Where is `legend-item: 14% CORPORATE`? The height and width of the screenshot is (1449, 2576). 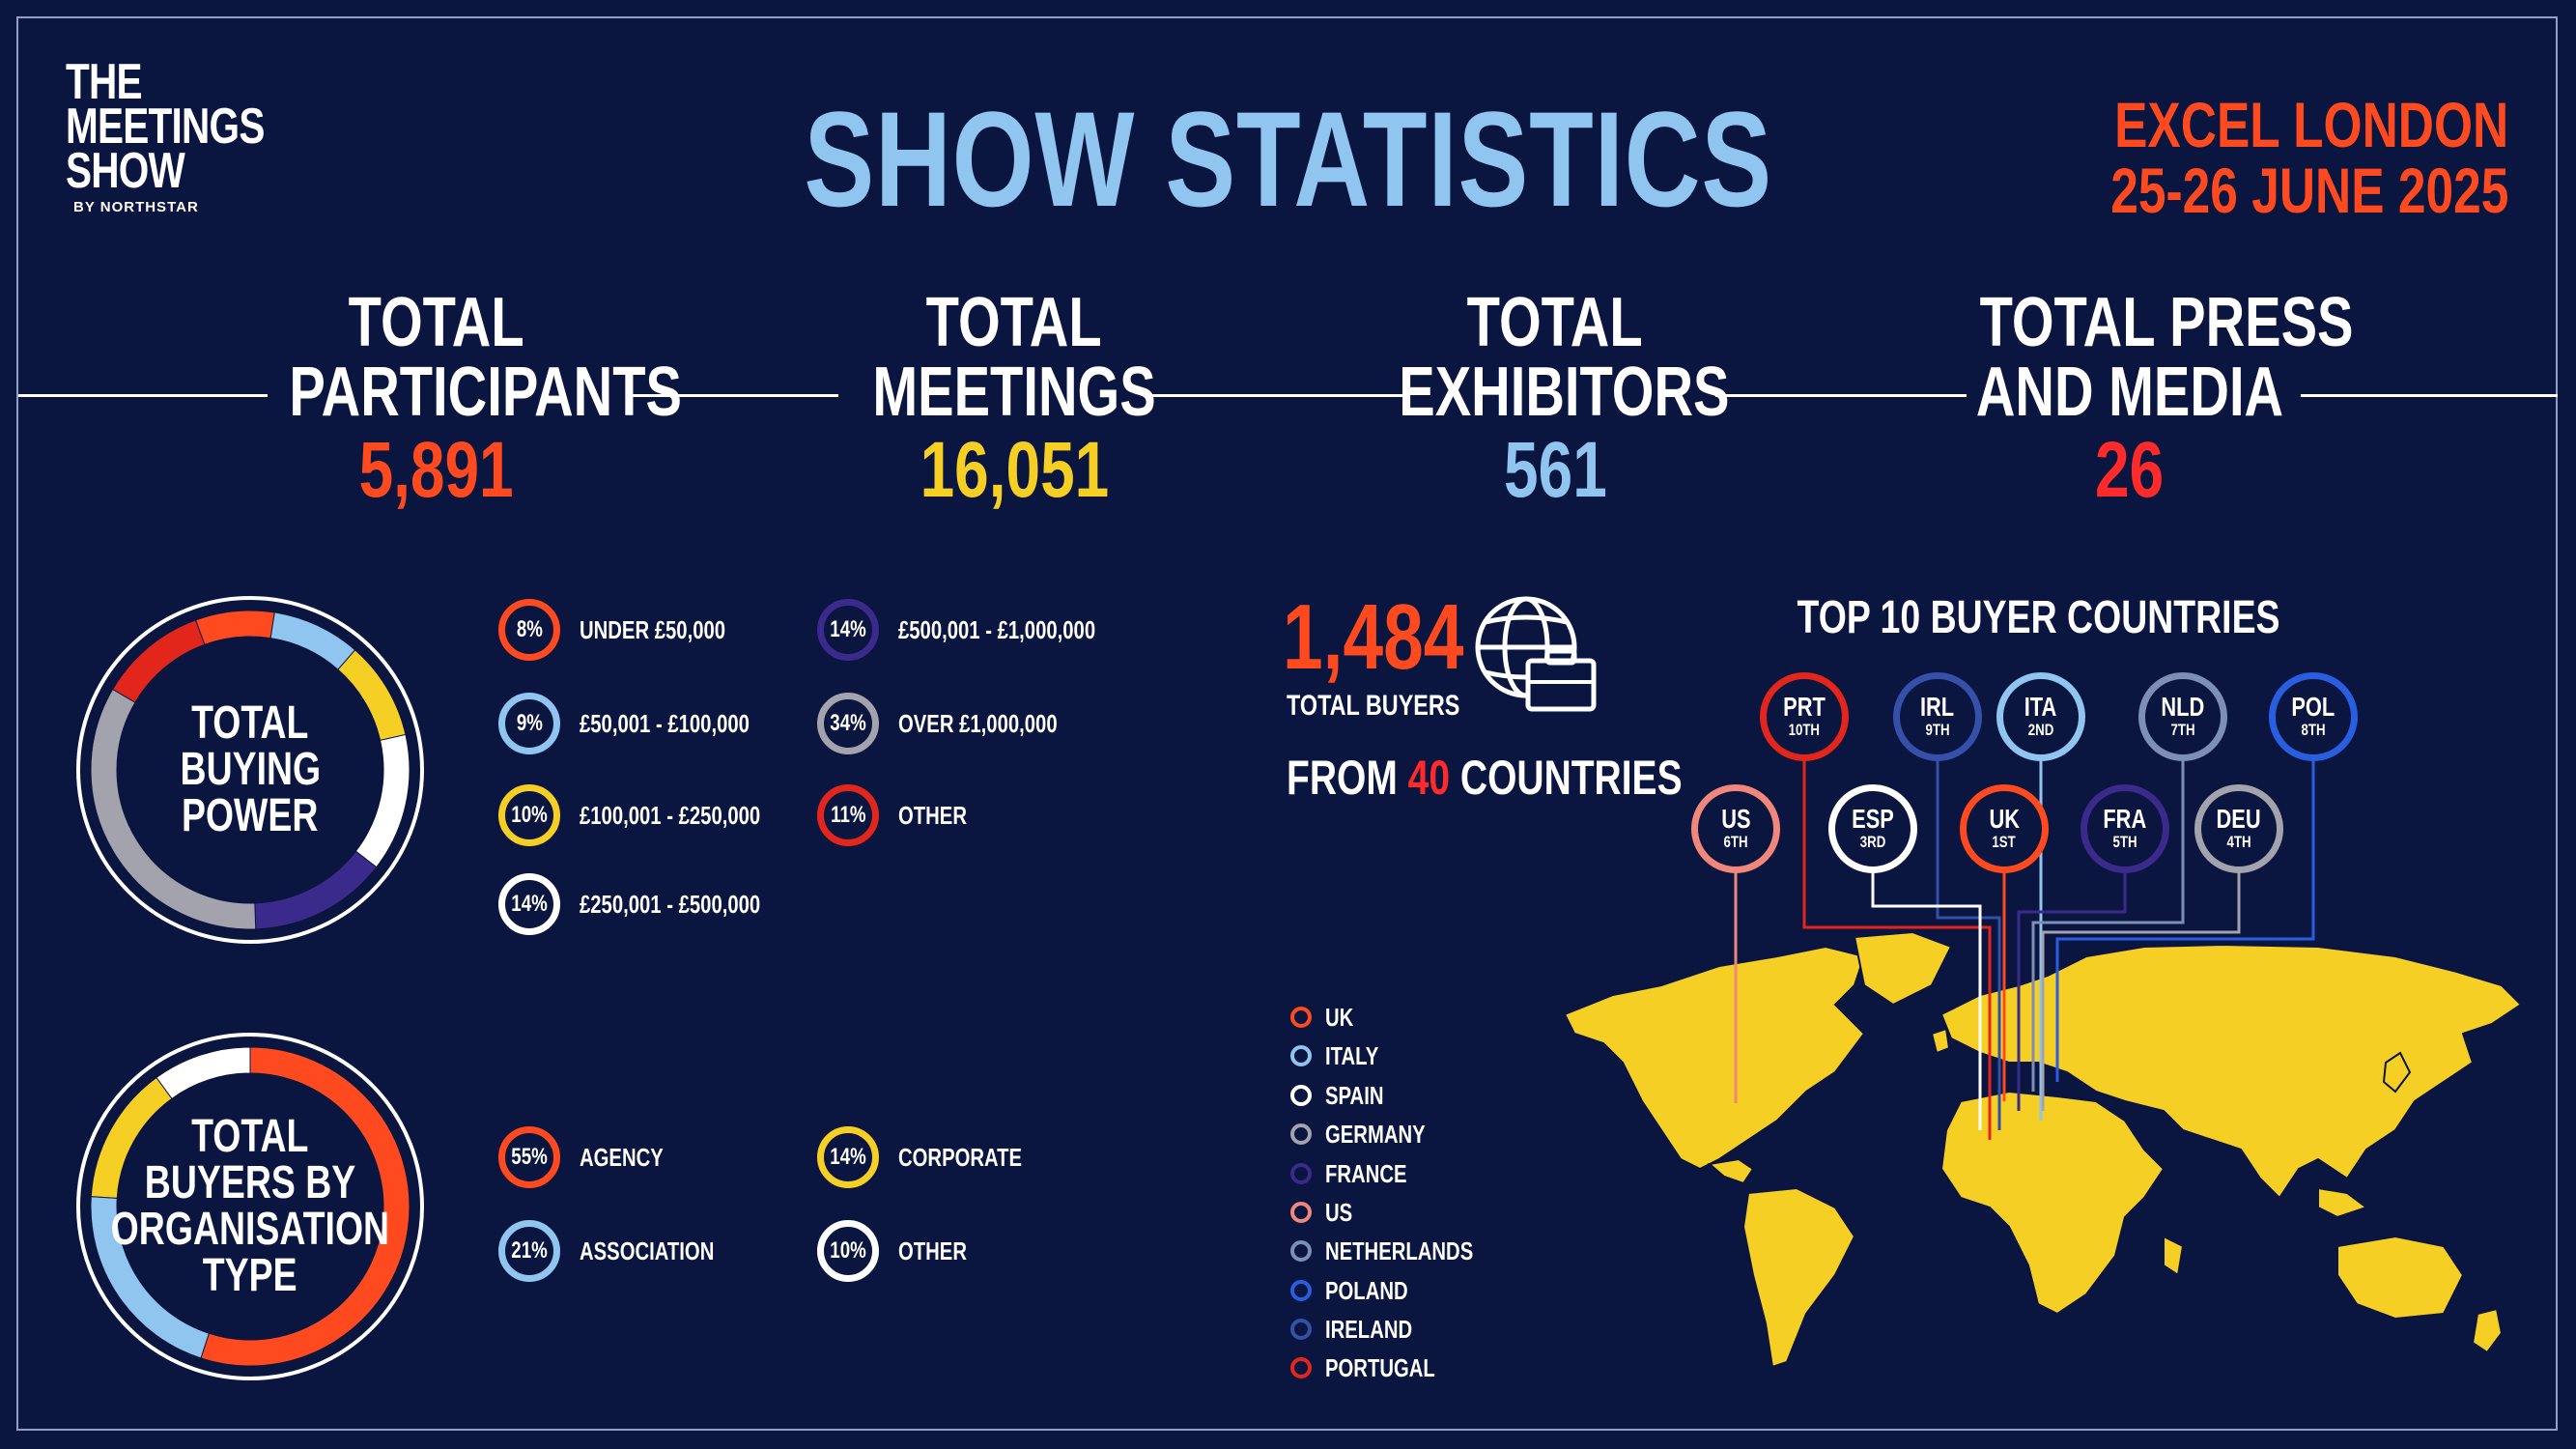 legend-item: 14% CORPORATE is located at coordinates (937, 1157).